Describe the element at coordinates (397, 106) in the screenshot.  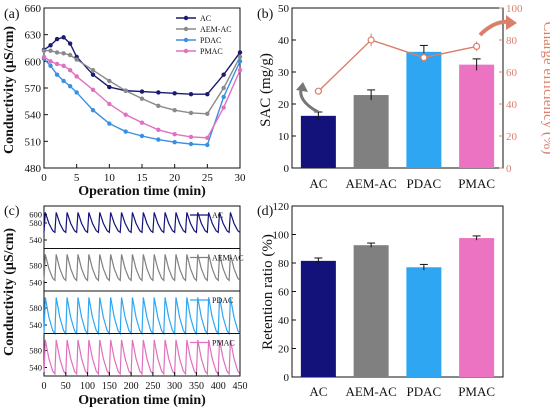
I see `panel-b-bars` at that location.